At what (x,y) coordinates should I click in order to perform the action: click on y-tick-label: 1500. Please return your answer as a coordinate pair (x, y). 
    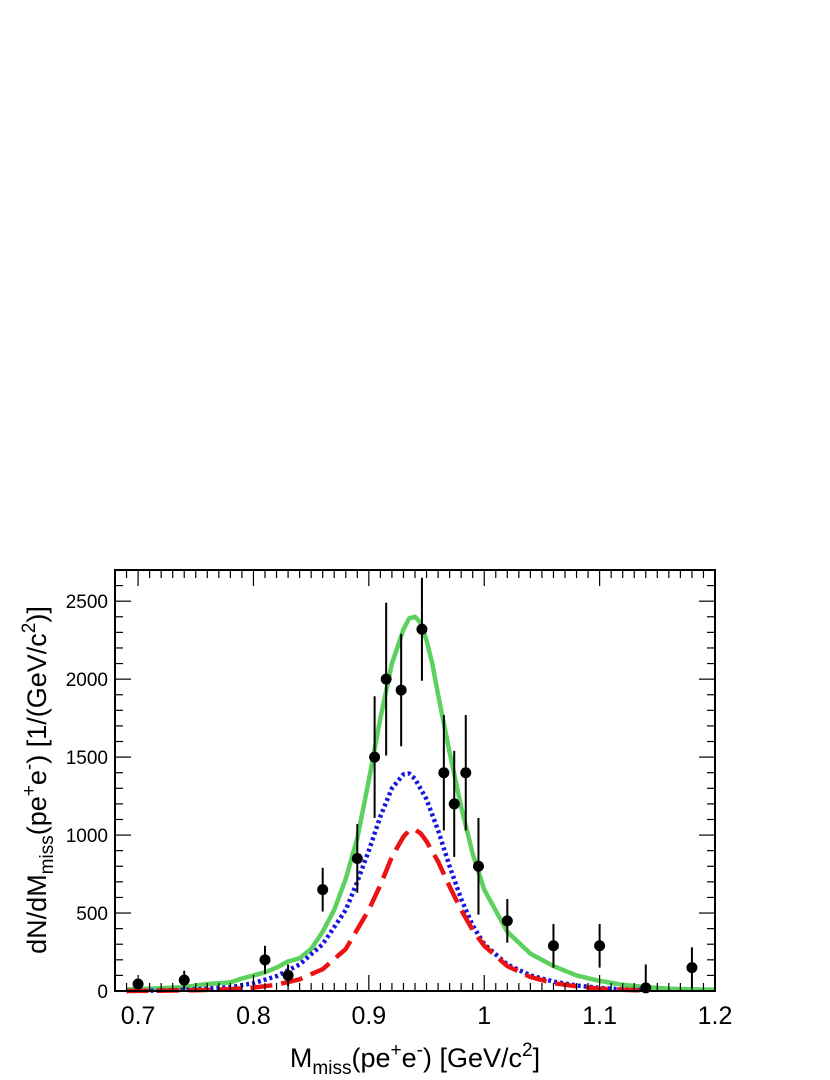
    Looking at the image, I should click on (87, 758).